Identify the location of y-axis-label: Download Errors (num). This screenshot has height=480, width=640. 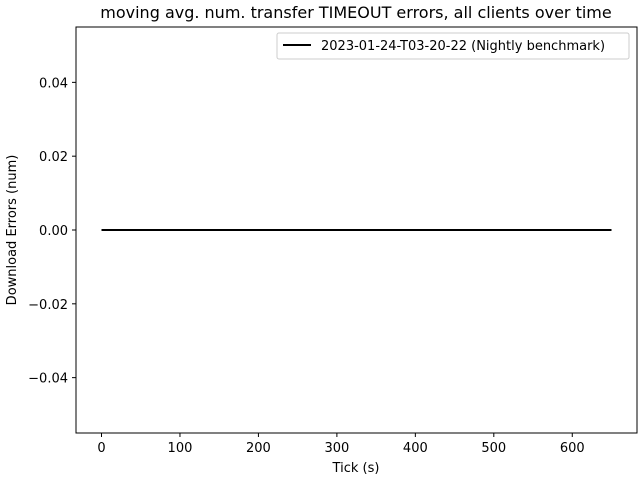
(12, 230).